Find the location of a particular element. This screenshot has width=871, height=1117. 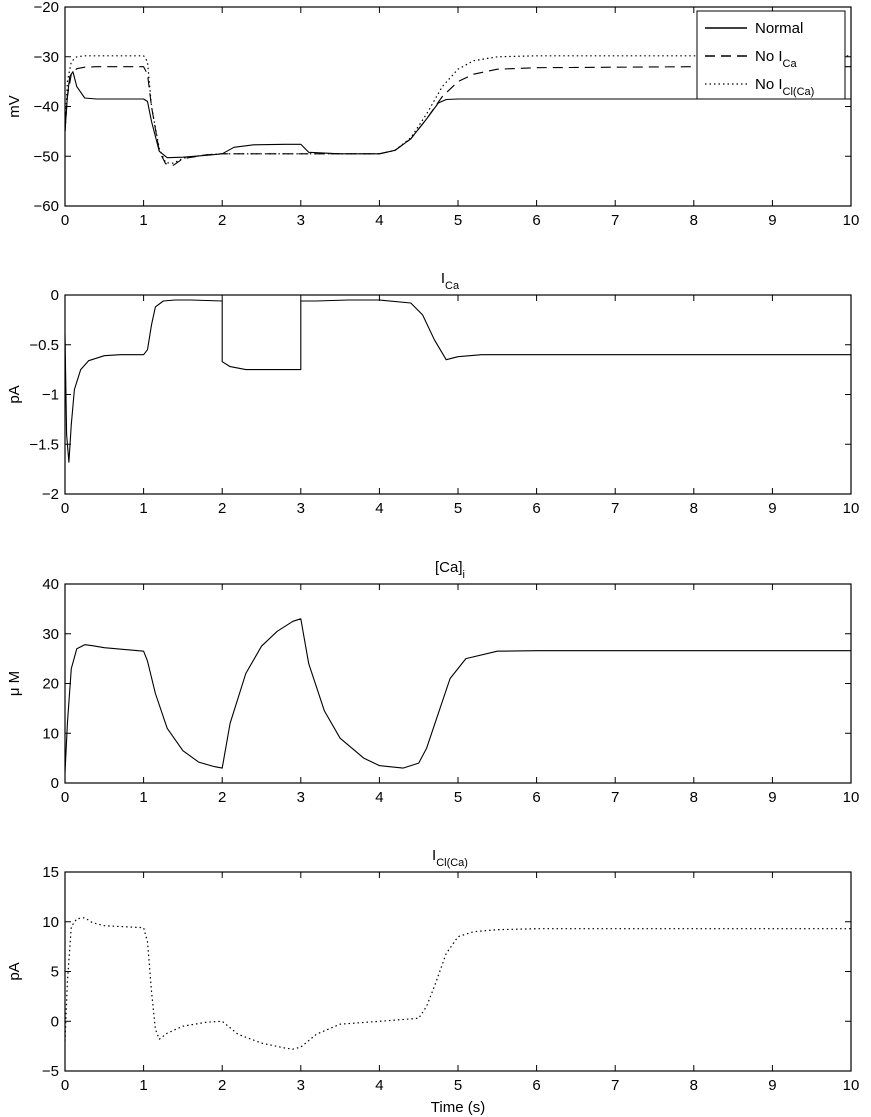

y-tick-label: −1.5 is located at coordinates (44, 444).